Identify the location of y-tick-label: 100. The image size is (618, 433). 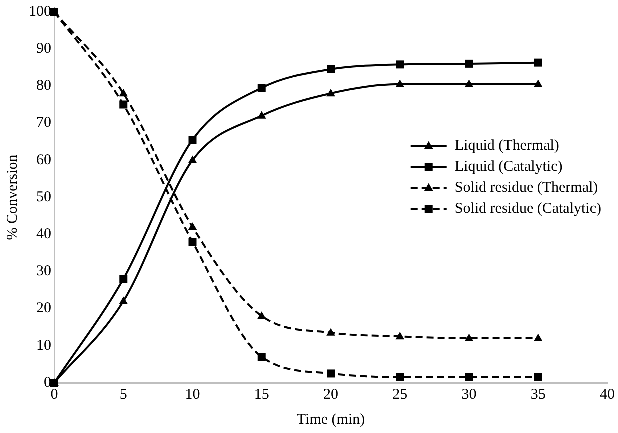
(40, 12).